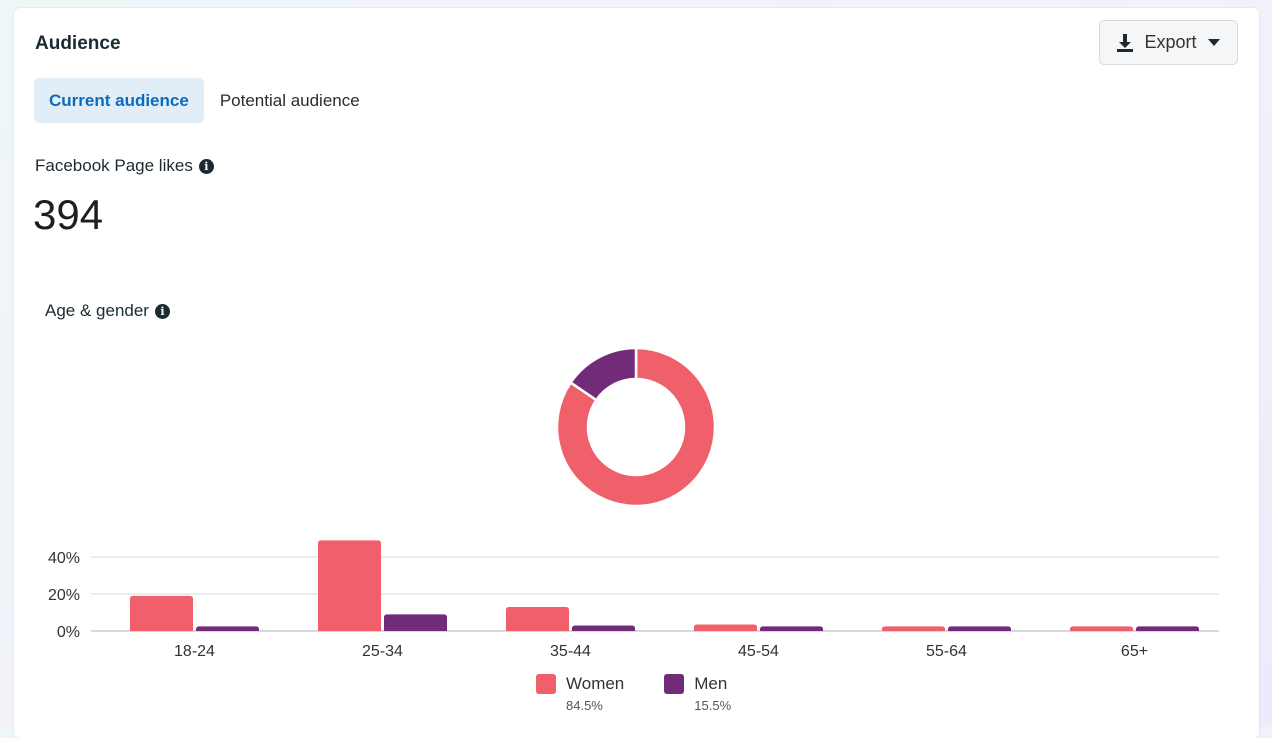 The height and width of the screenshot is (738, 1272). I want to click on legend-swatch-women, so click(546, 684).